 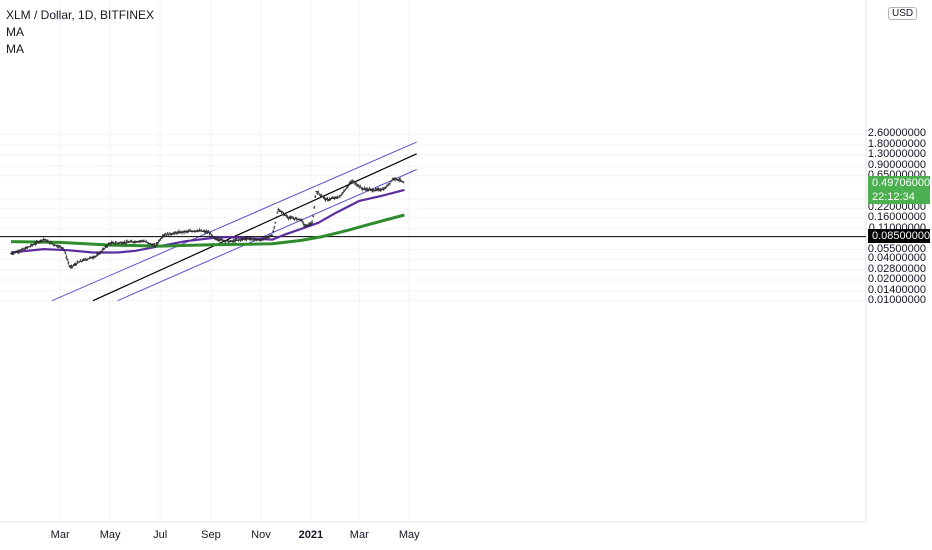 I want to click on chart-legend: XLM / Dollar, 1D, BITFINEX MA MA, so click(x=80, y=32).